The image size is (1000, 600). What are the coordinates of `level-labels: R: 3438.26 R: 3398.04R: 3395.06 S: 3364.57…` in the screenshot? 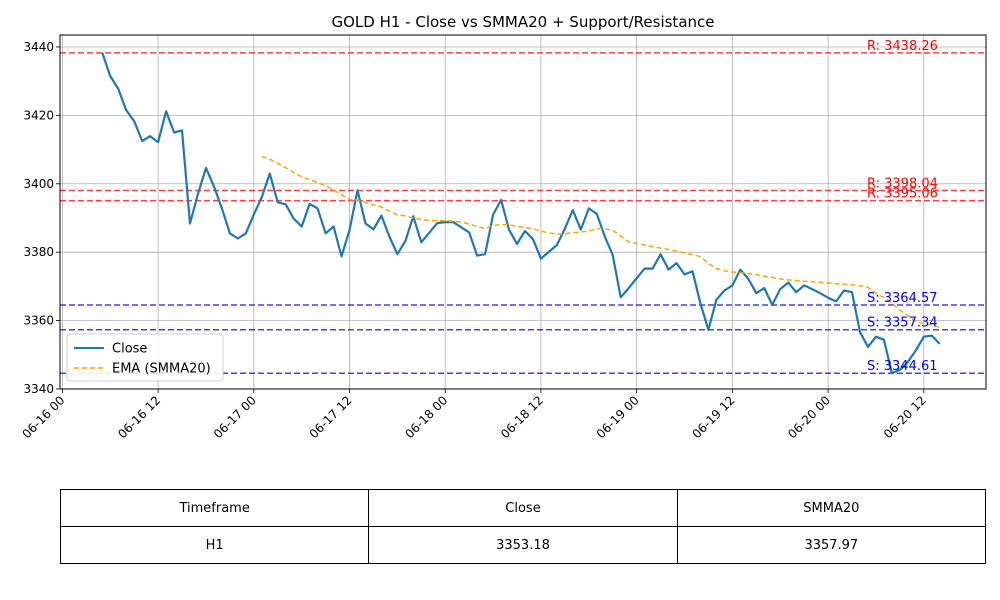 It's located at (902, 206).